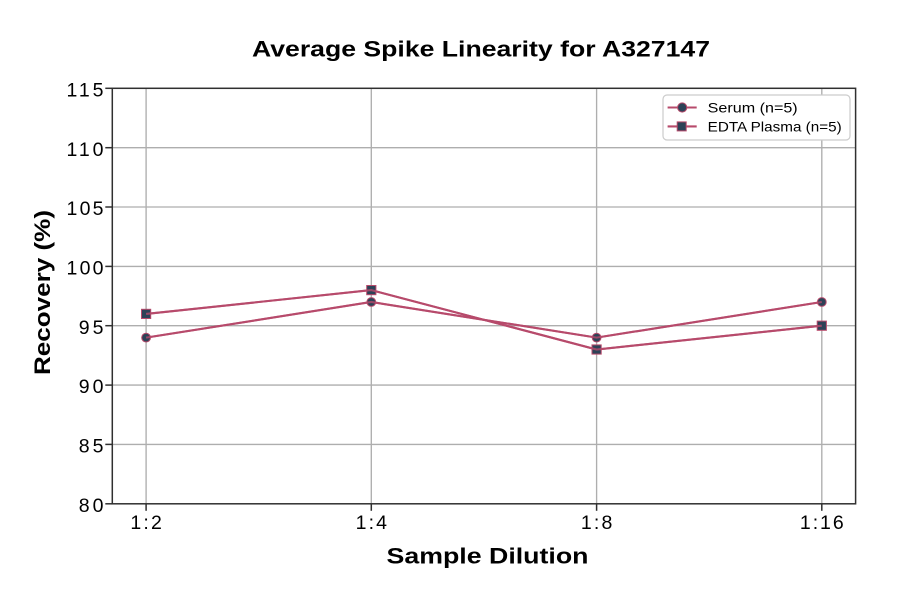  What do you see at coordinates (42, 292) in the screenshot?
I see `svg-text: Recovery (%)` at bounding box center [42, 292].